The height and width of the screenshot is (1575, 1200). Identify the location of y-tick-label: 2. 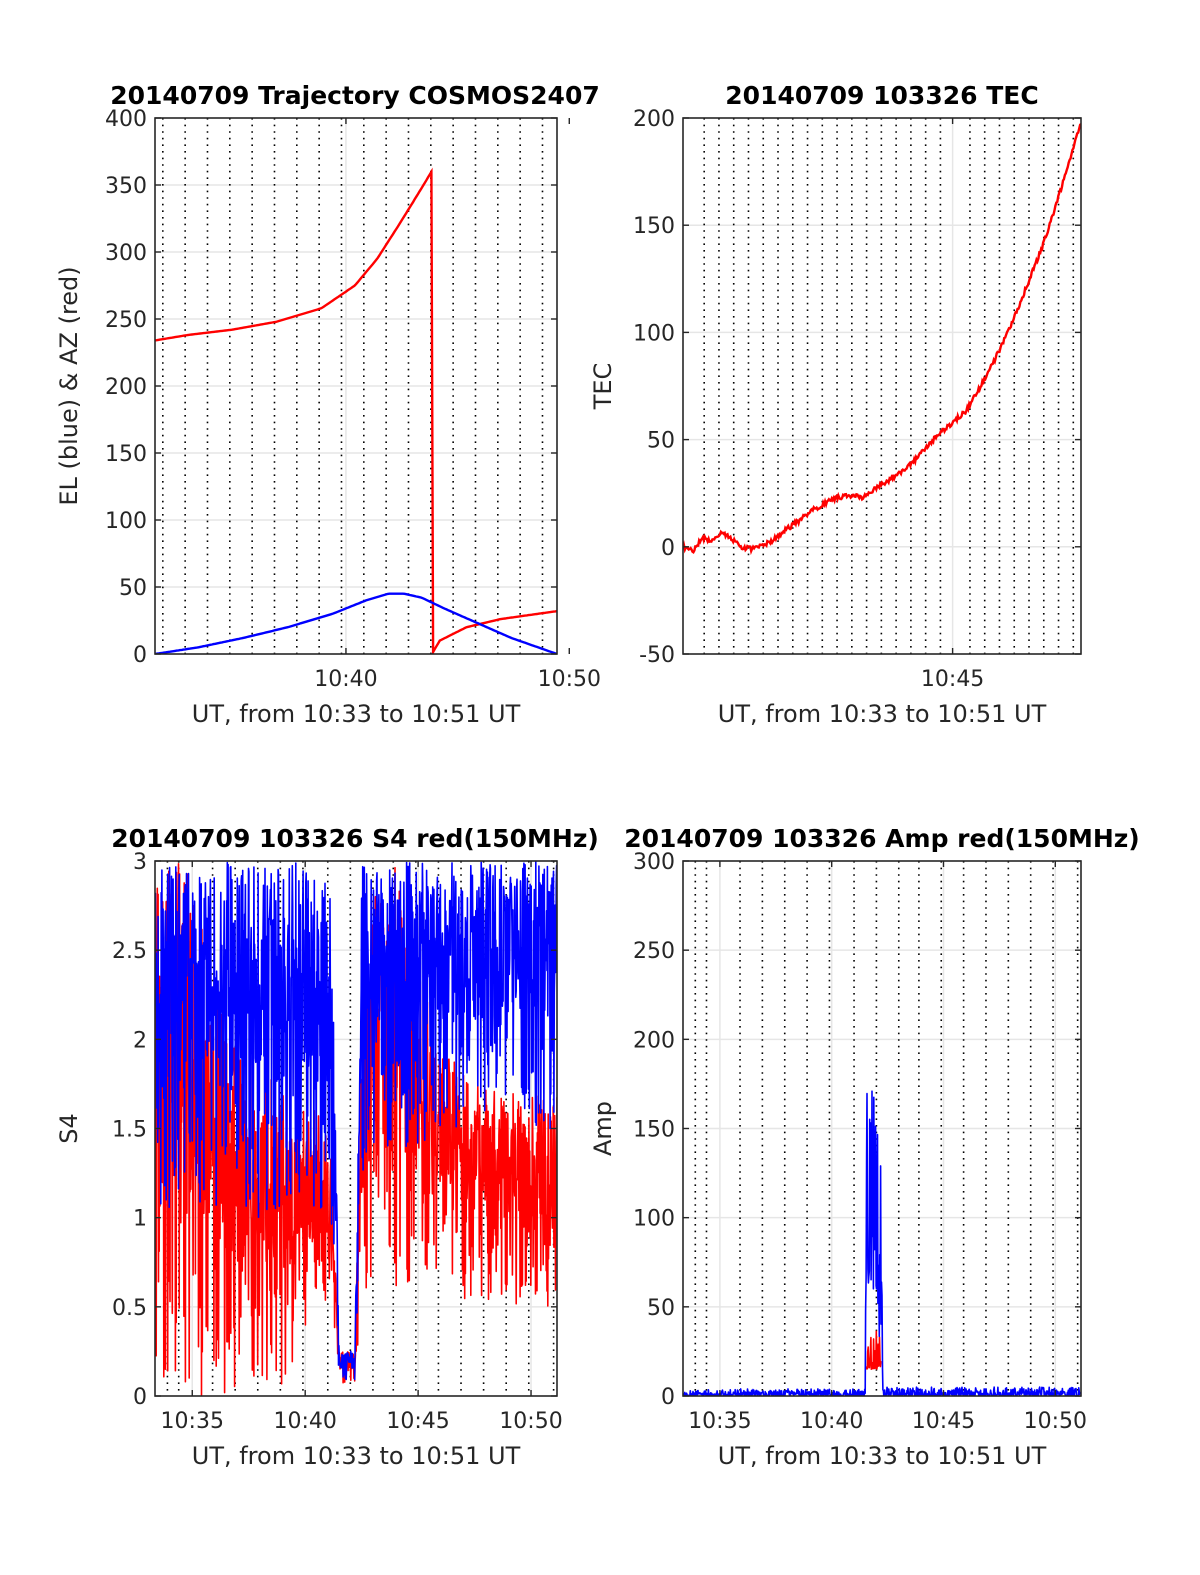
(140, 1040).